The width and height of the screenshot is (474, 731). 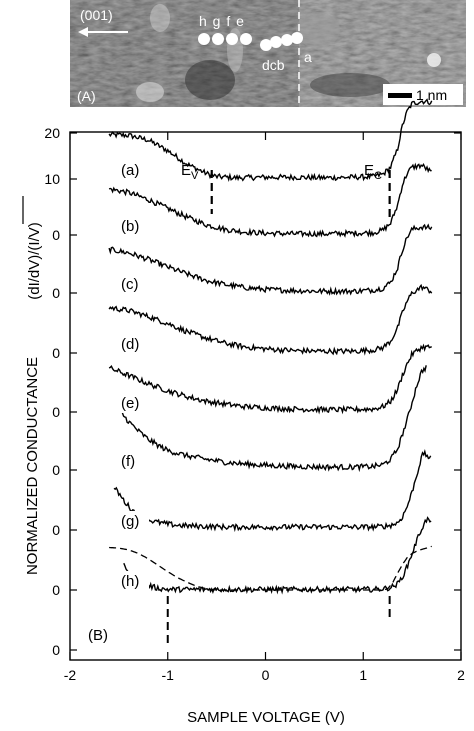 What do you see at coordinates (130, 581) in the screenshot?
I see `series-label: (h)` at bounding box center [130, 581].